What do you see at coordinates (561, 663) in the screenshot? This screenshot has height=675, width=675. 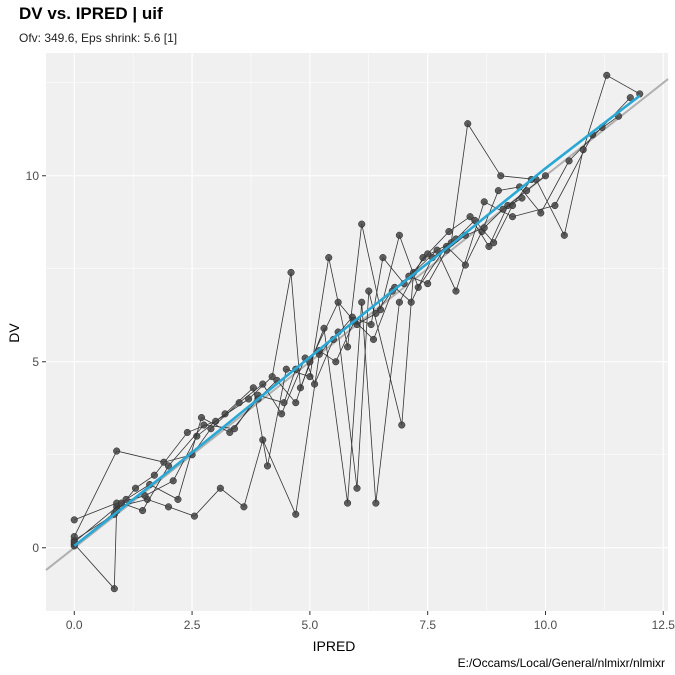 I see `chart-caption: E:/Occams/Local/General/nlmixr/nlmixr` at bounding box center [561, 663].